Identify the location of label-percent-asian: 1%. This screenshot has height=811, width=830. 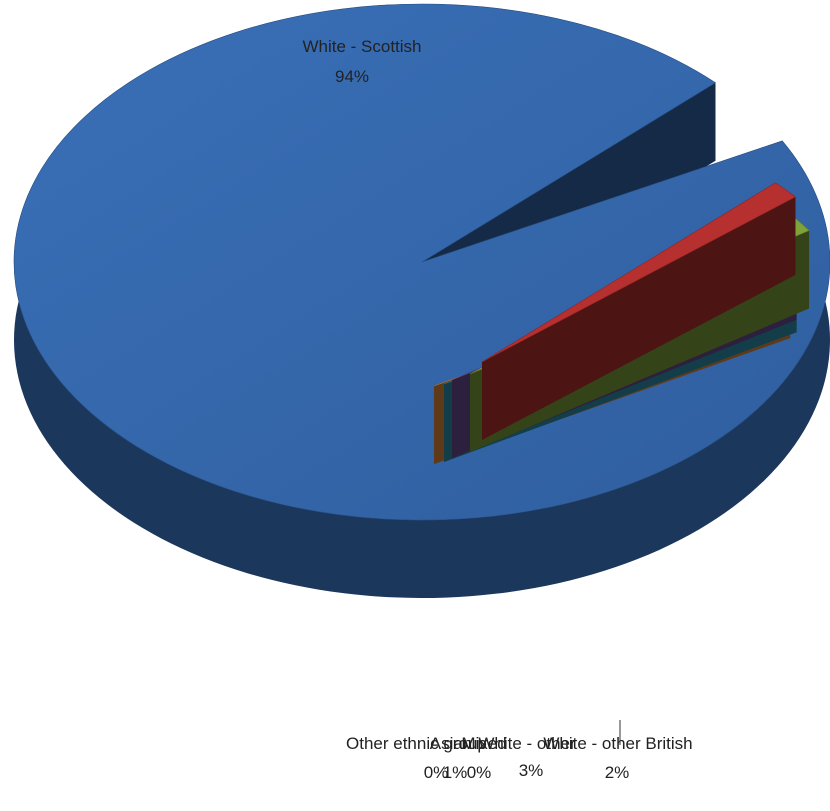
(455, 772).